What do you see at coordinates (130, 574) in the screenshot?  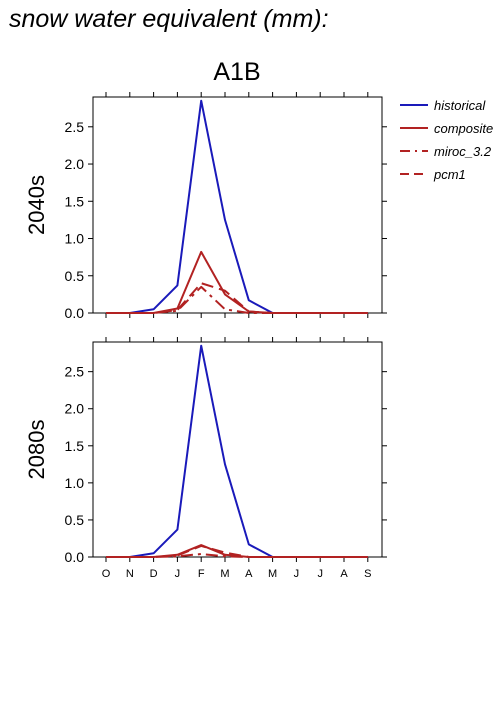 I see `x-tick-label: N` at bounding box center [130, 574].